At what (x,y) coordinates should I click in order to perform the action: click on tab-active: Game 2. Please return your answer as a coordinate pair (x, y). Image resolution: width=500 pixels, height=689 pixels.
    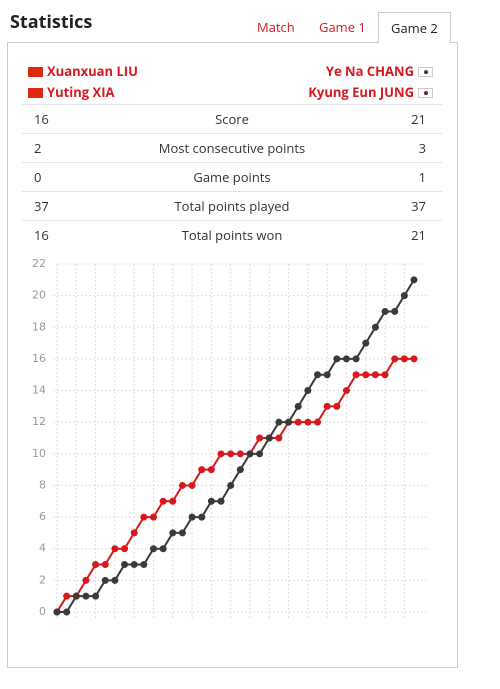
    Looking at the image, I should click on (414, 28).